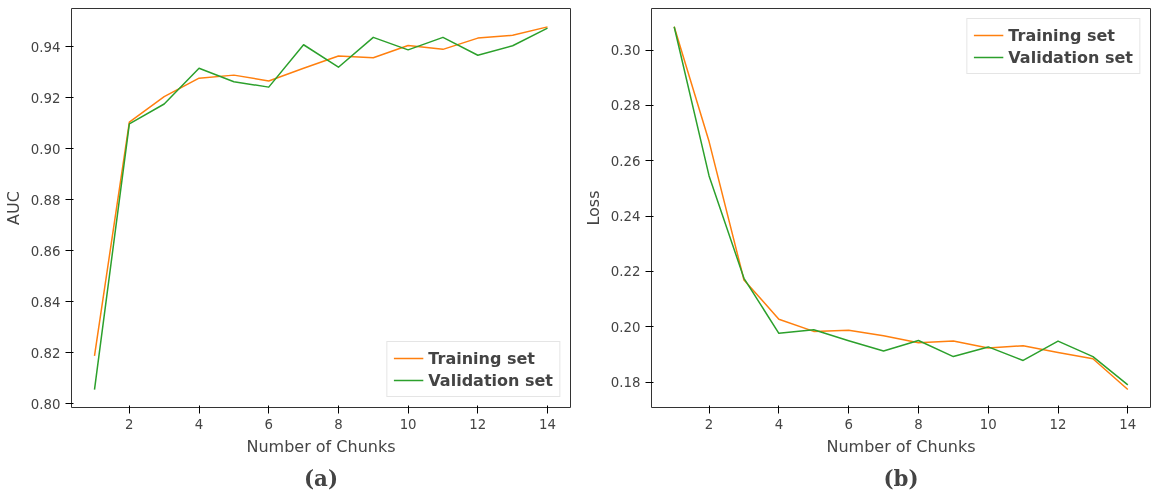 The height and width of the screenshot is (499, 1168). I want to click on y-tick-label: 0.94, so click(45, 47).